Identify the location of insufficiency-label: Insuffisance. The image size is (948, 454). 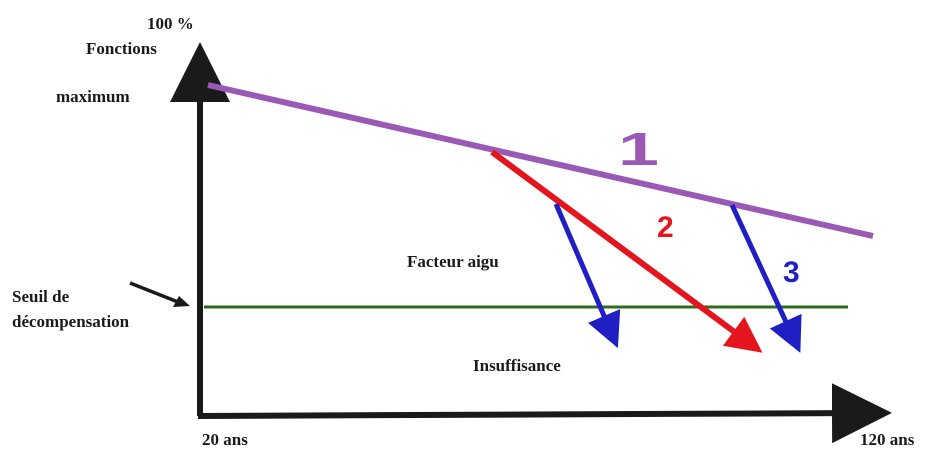
(517, 365).